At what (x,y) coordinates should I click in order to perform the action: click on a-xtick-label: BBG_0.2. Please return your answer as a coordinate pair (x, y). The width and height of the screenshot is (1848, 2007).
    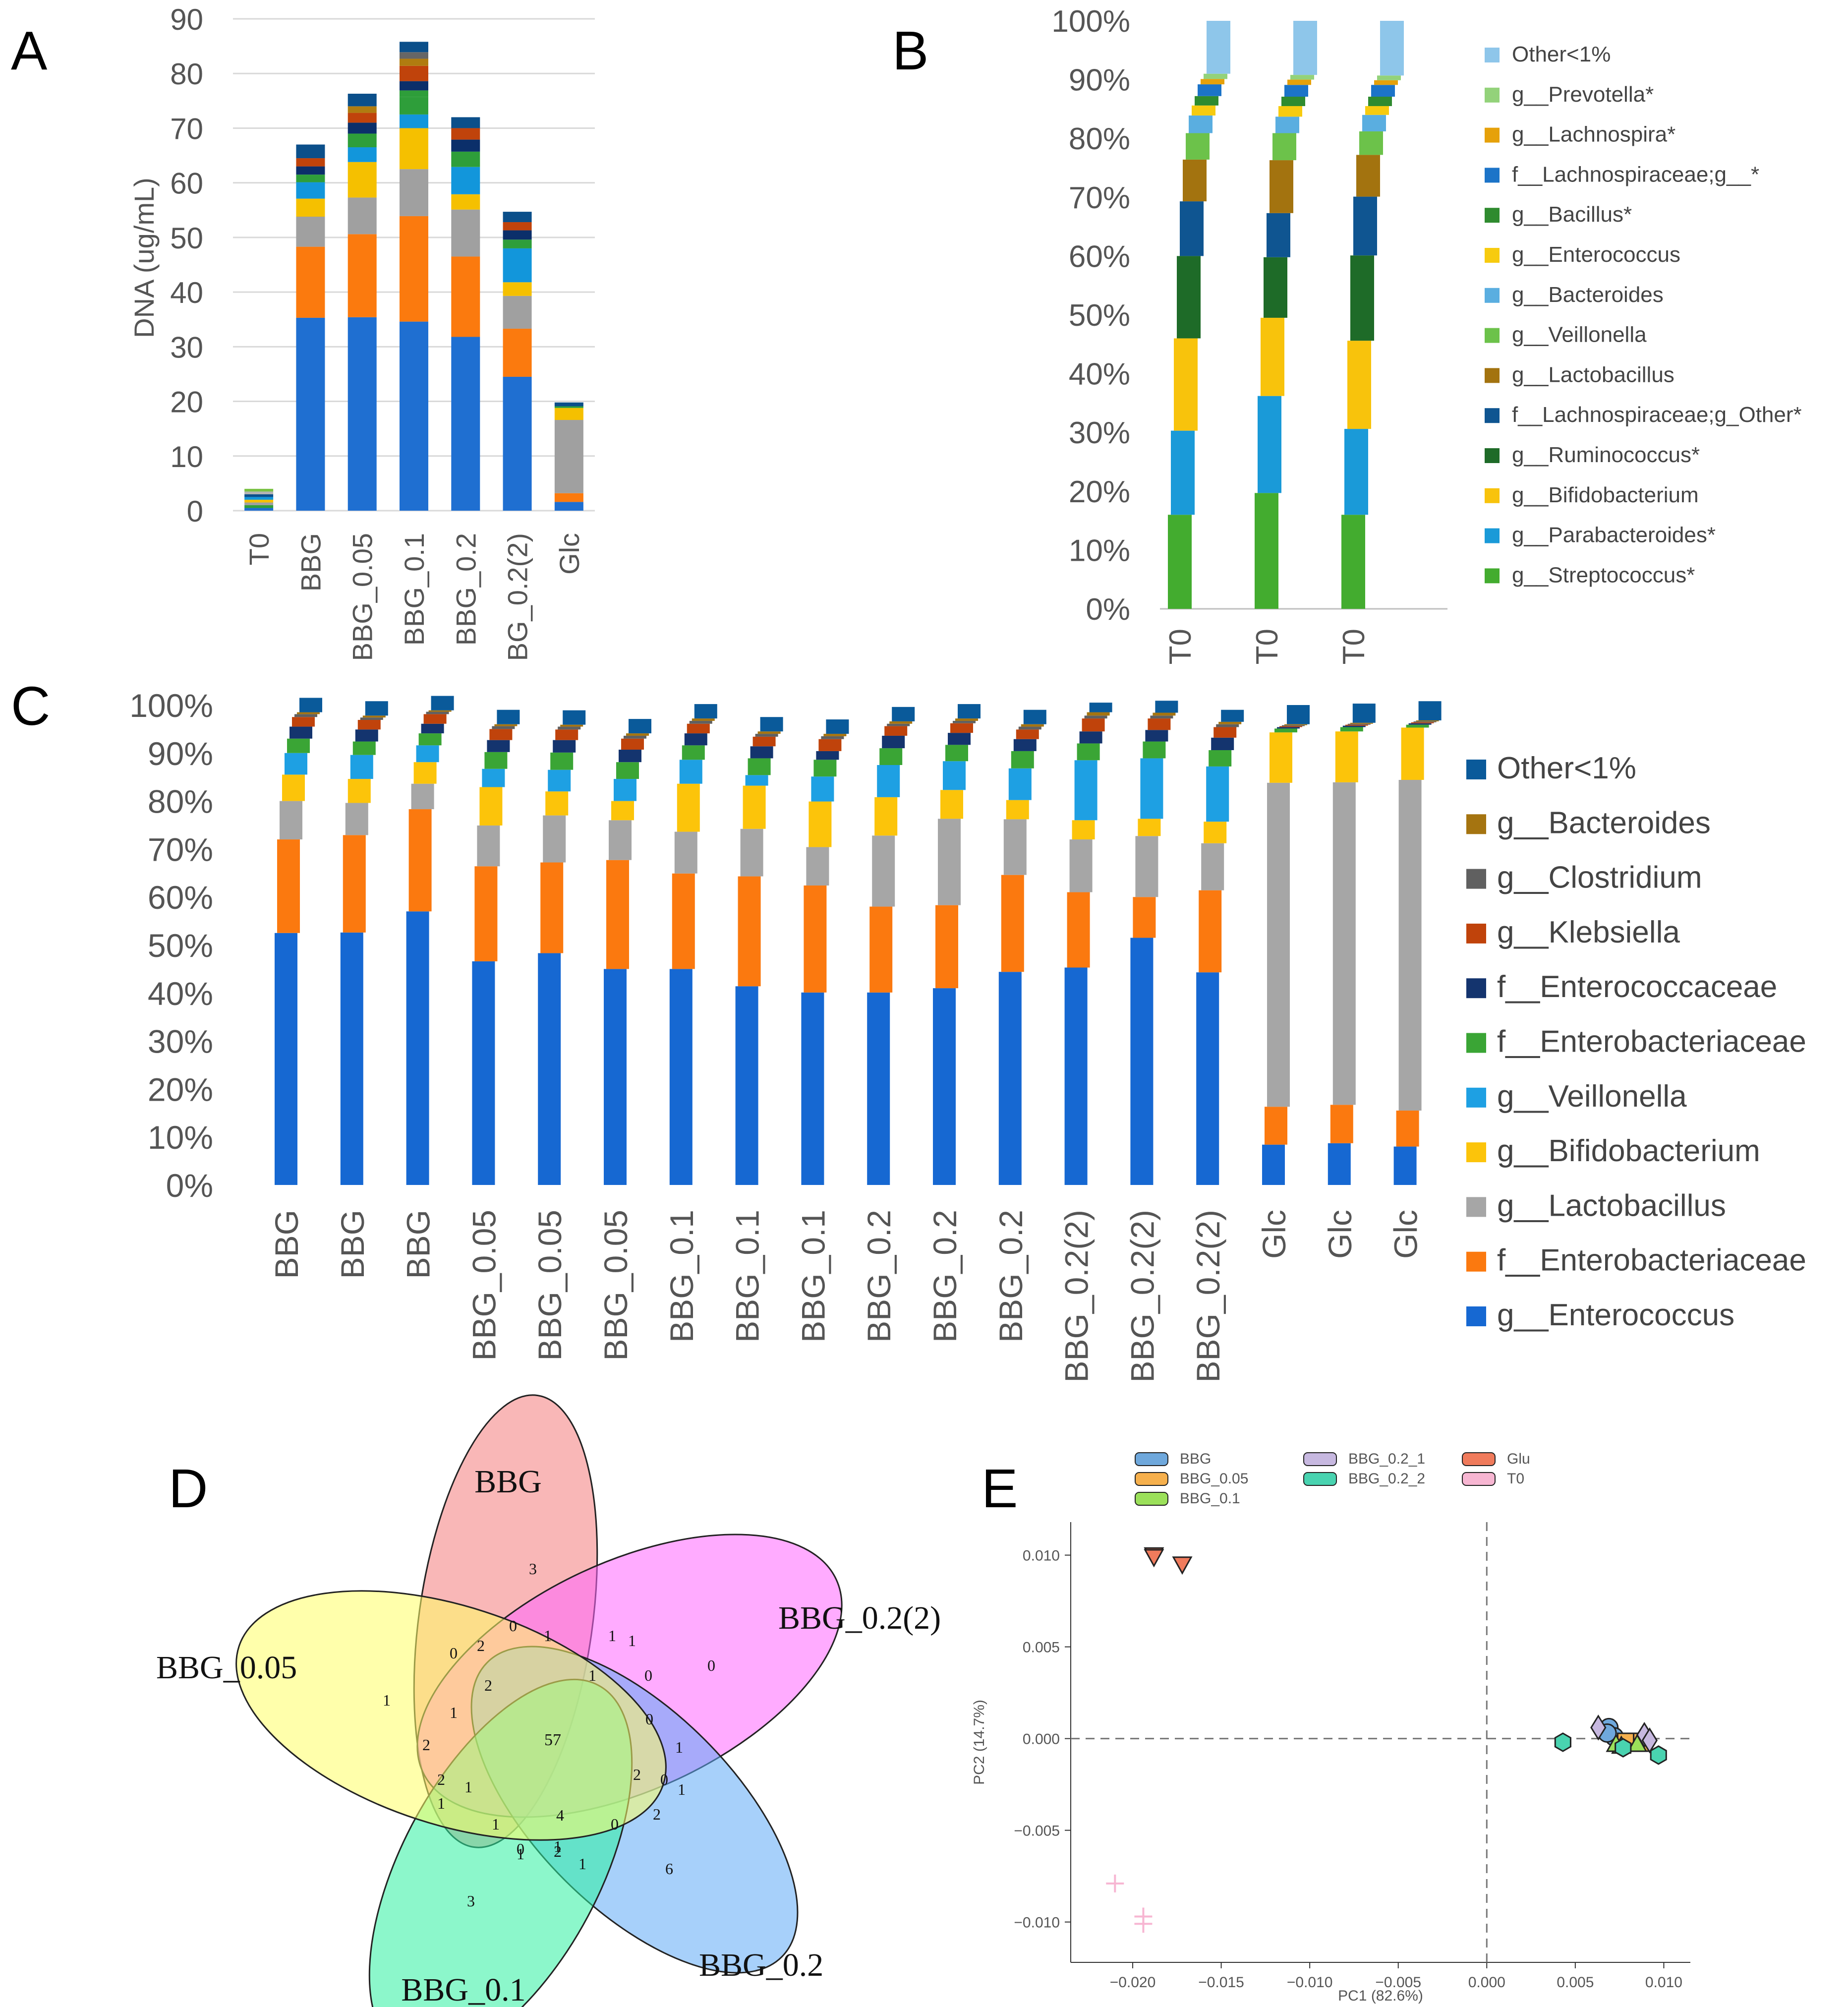
    Looking at the image, I should click on (465, 589).